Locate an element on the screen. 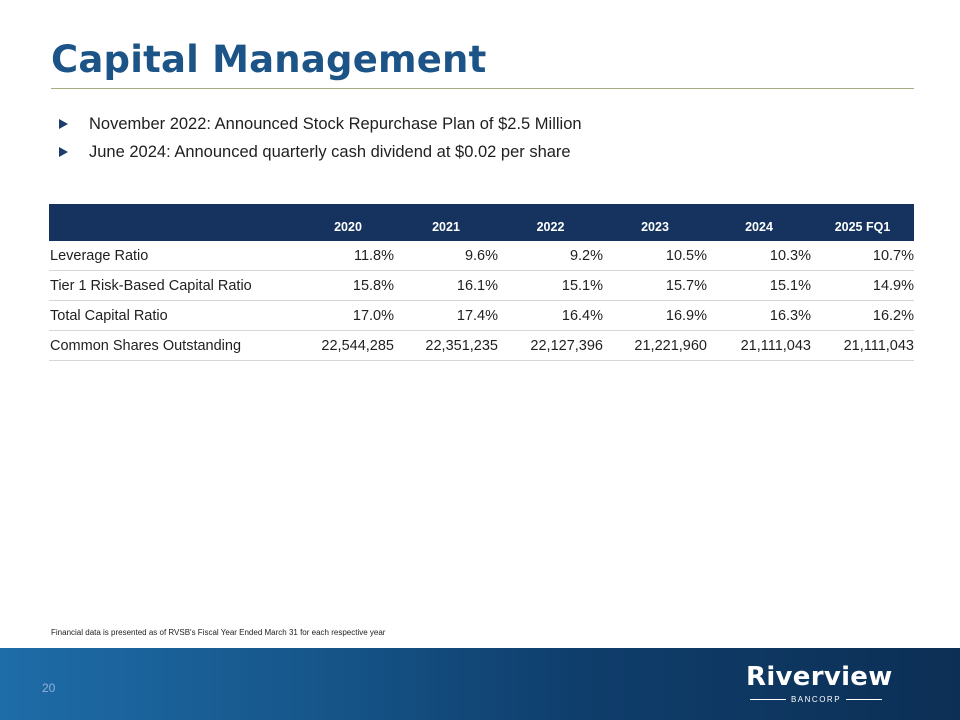 Image resolution: width=960 pixels, height=720 pixels. title-divider is located at coordinates (482, 88).